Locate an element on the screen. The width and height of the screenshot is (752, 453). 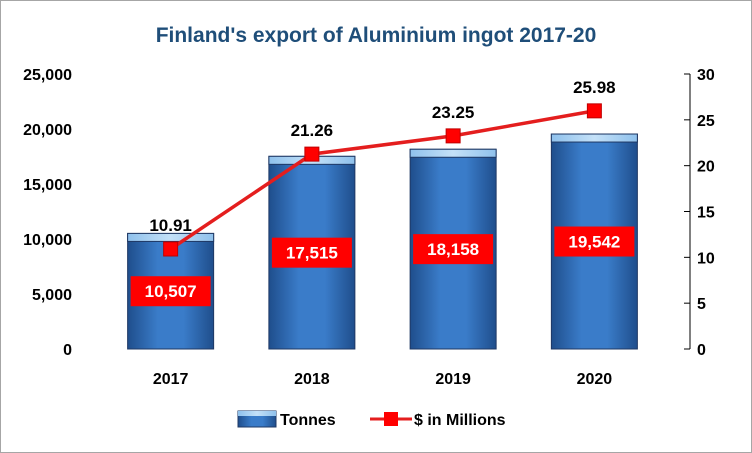
line-value-label: 23.25 is located at coordinates (453, 112).